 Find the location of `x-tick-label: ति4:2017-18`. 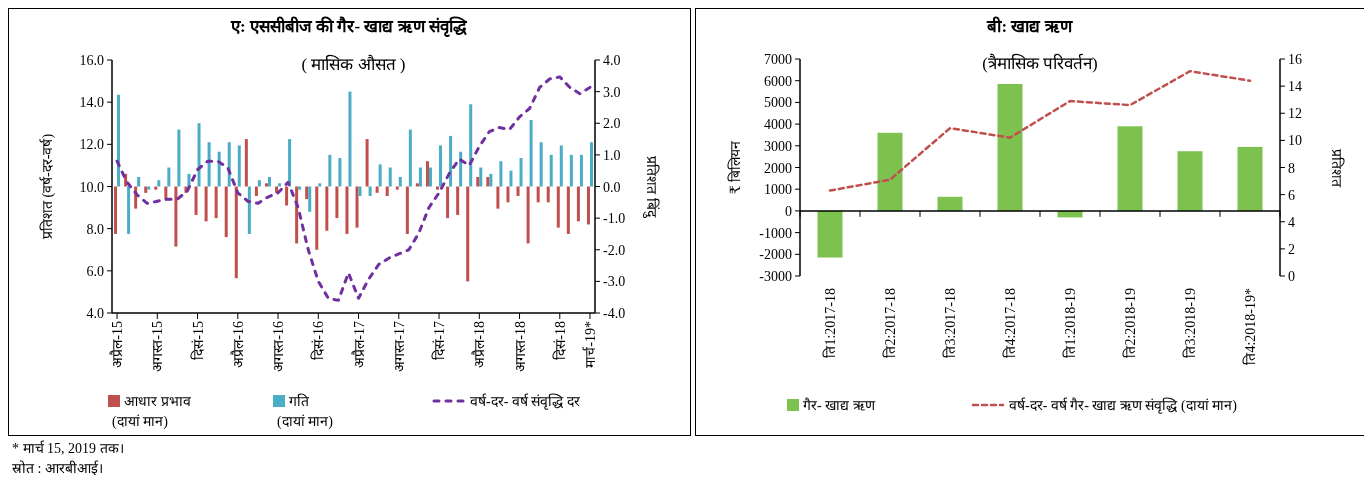

x-tick-label: ति4:2017-18 is located at coordinates (1010, 323).